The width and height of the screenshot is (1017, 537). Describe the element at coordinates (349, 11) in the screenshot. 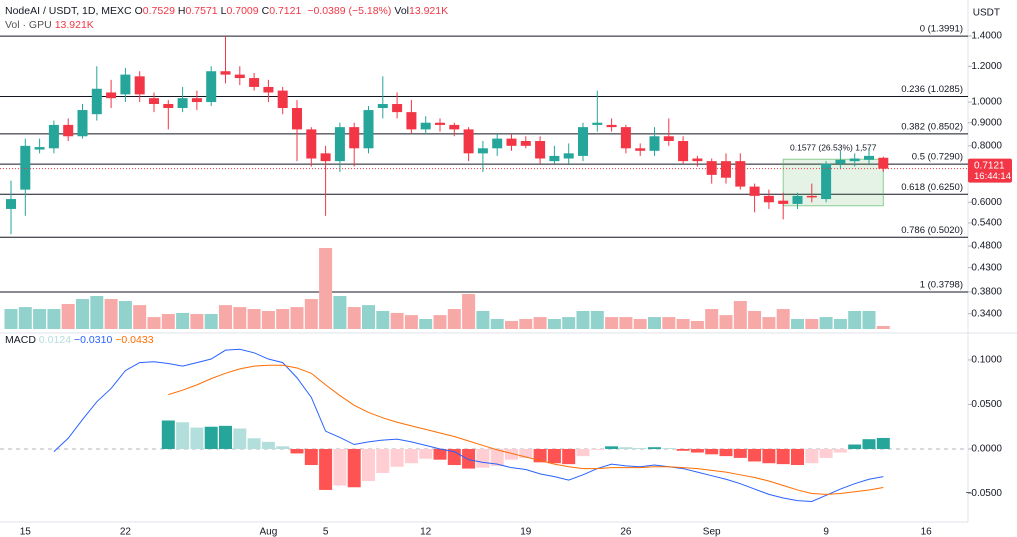

I see `change: −0.0389 (−5.18%)` at that location.